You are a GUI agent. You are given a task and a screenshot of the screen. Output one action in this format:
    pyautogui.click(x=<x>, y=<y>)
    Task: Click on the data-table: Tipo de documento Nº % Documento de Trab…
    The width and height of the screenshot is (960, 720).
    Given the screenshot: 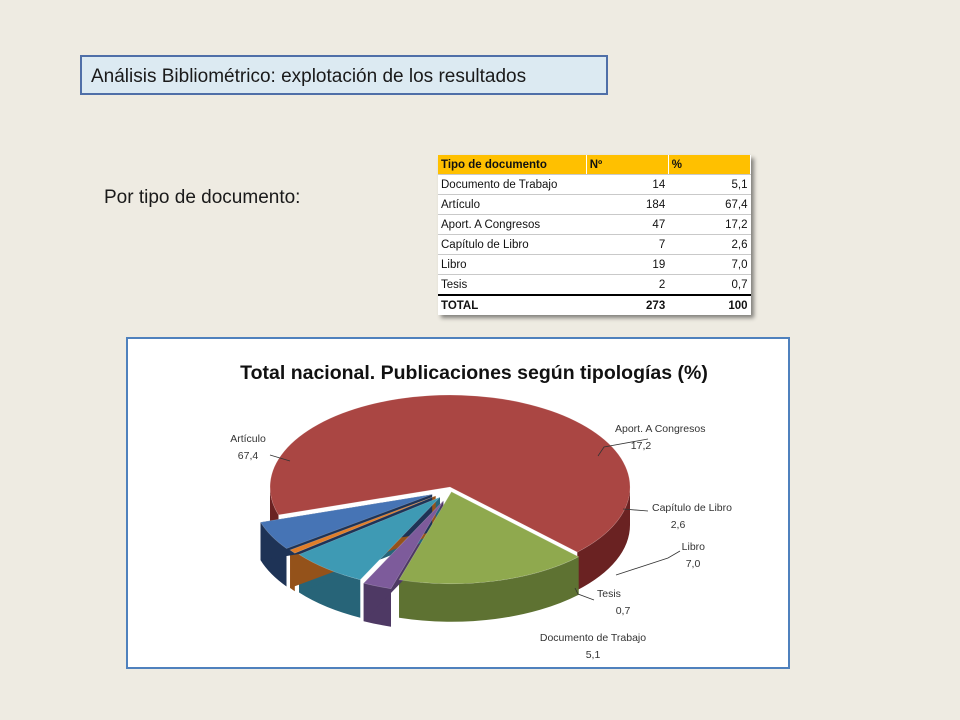 What is the action you would take?
    pyautogui.click(x=595, y=235)
    